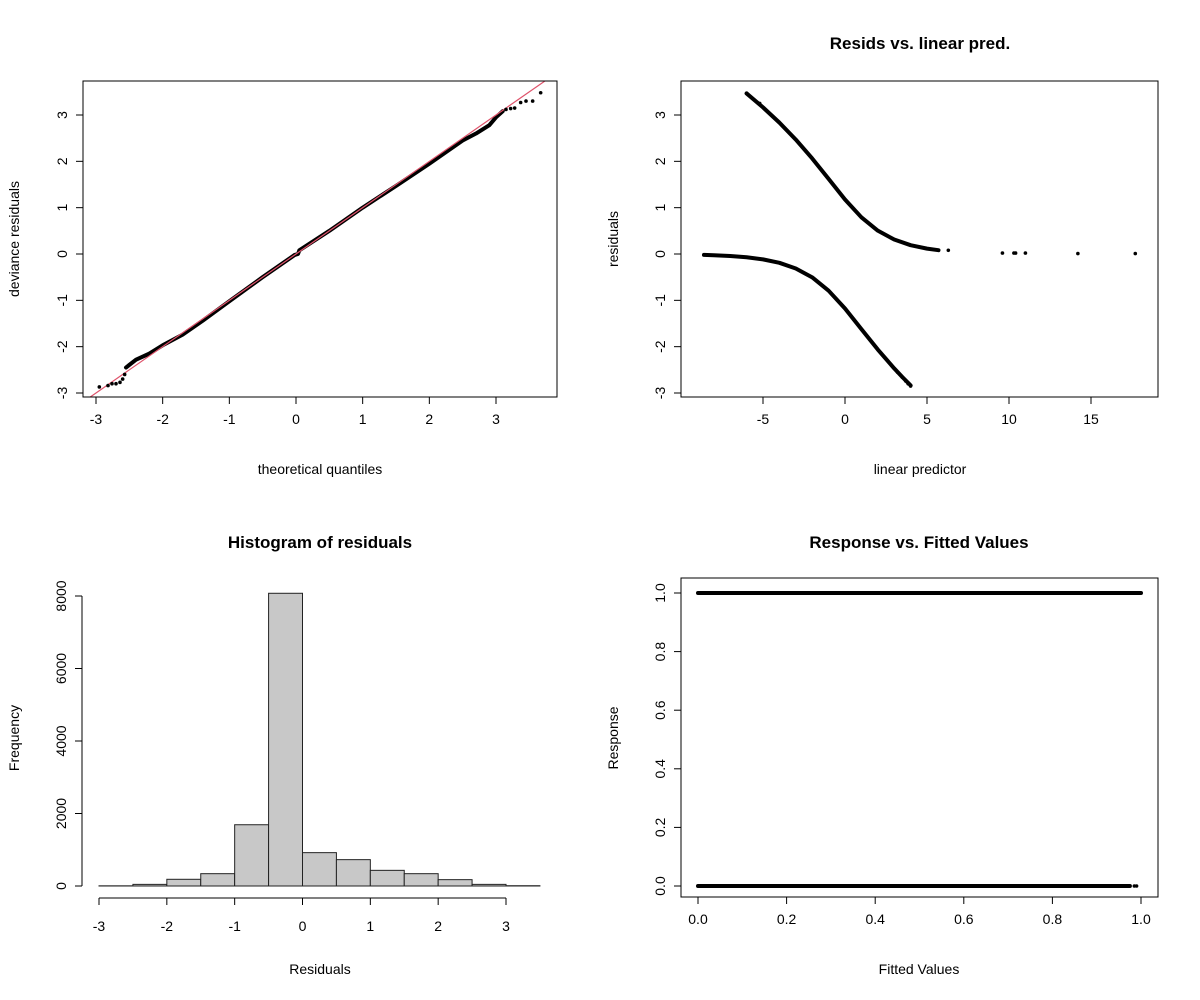 The width and height of the screenshot is (1200, 1000). Describe the element at coordinates (875, 919) in the screenshot. I see `response-x-axis-tick-label: 0.4` at that location.